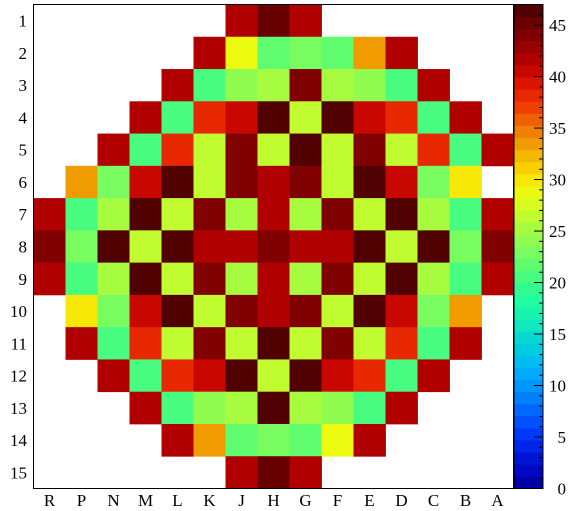  I want to click on y-tick-label: 5, so click(23, 150).